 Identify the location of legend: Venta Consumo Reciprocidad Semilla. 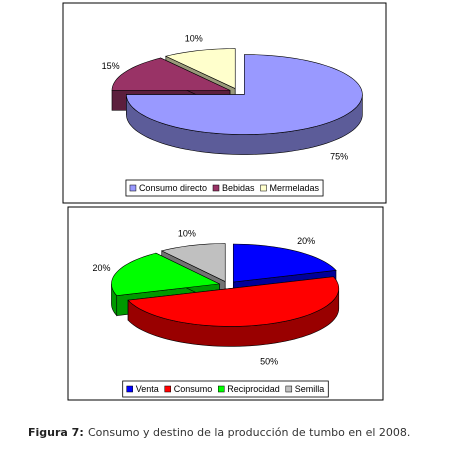
(225, 389).